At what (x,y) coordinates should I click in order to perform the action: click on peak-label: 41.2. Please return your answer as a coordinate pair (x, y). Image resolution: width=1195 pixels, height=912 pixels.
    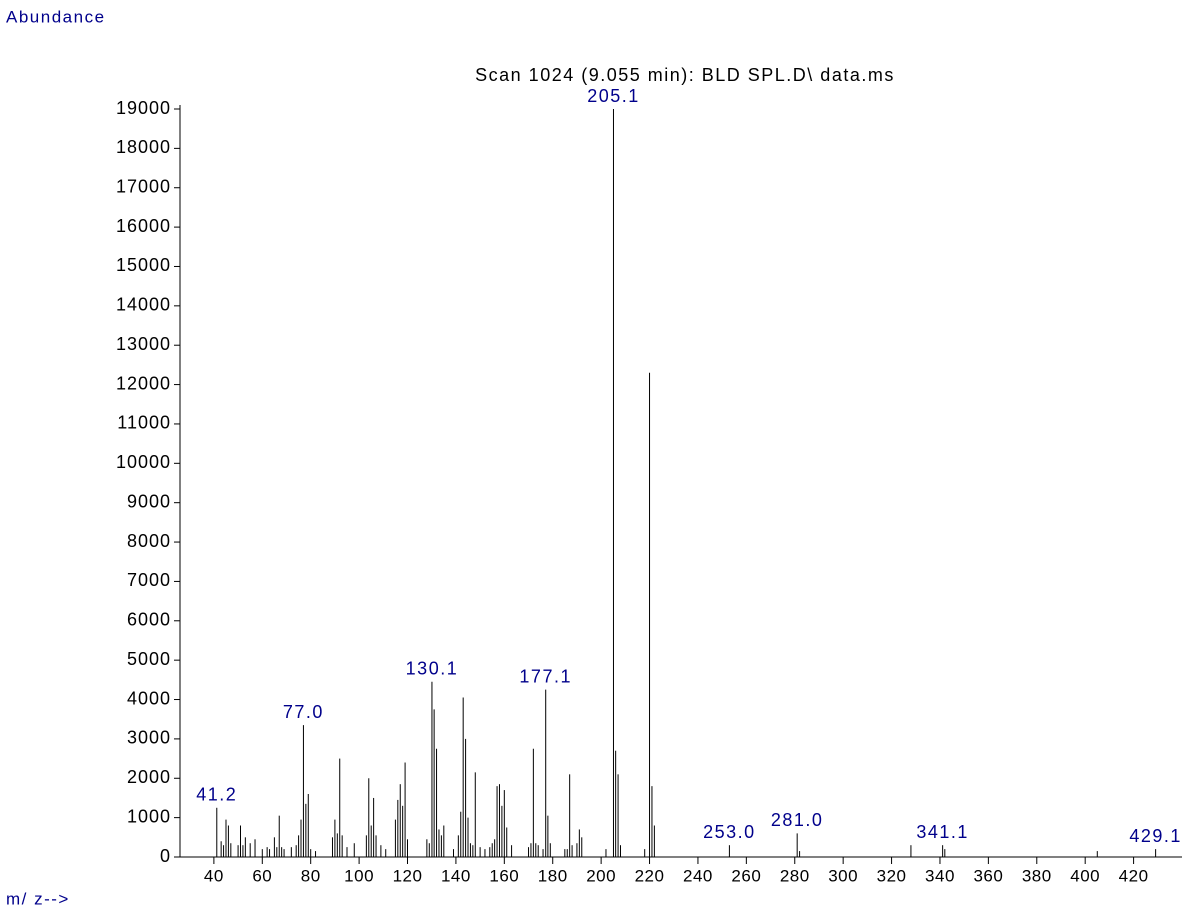
    Looking at the image, I should click on (216, 795).